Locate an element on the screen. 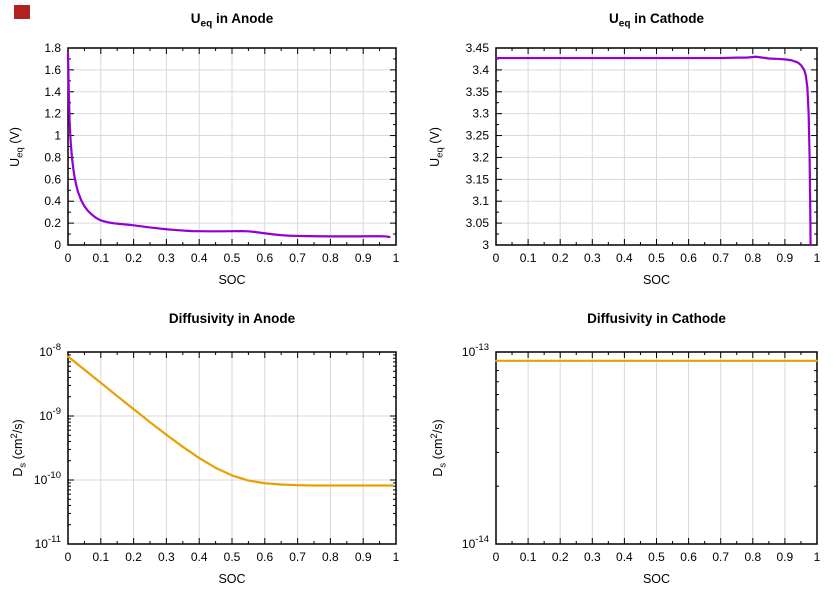 The width and height of the screenshot is (840, 600). y-tick-label: 3.15 is located at coordinates (478, 179).